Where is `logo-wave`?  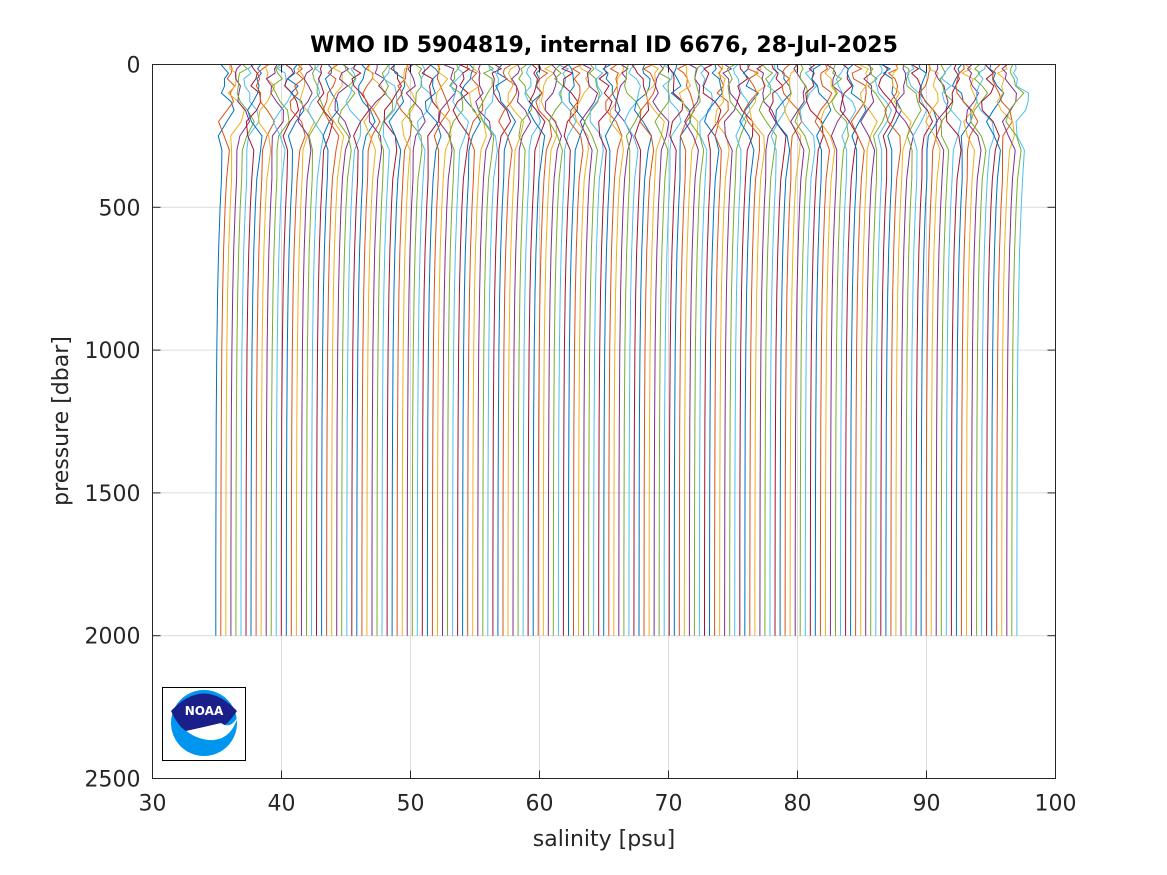 logo-wave is located at coordinates (212, 728).